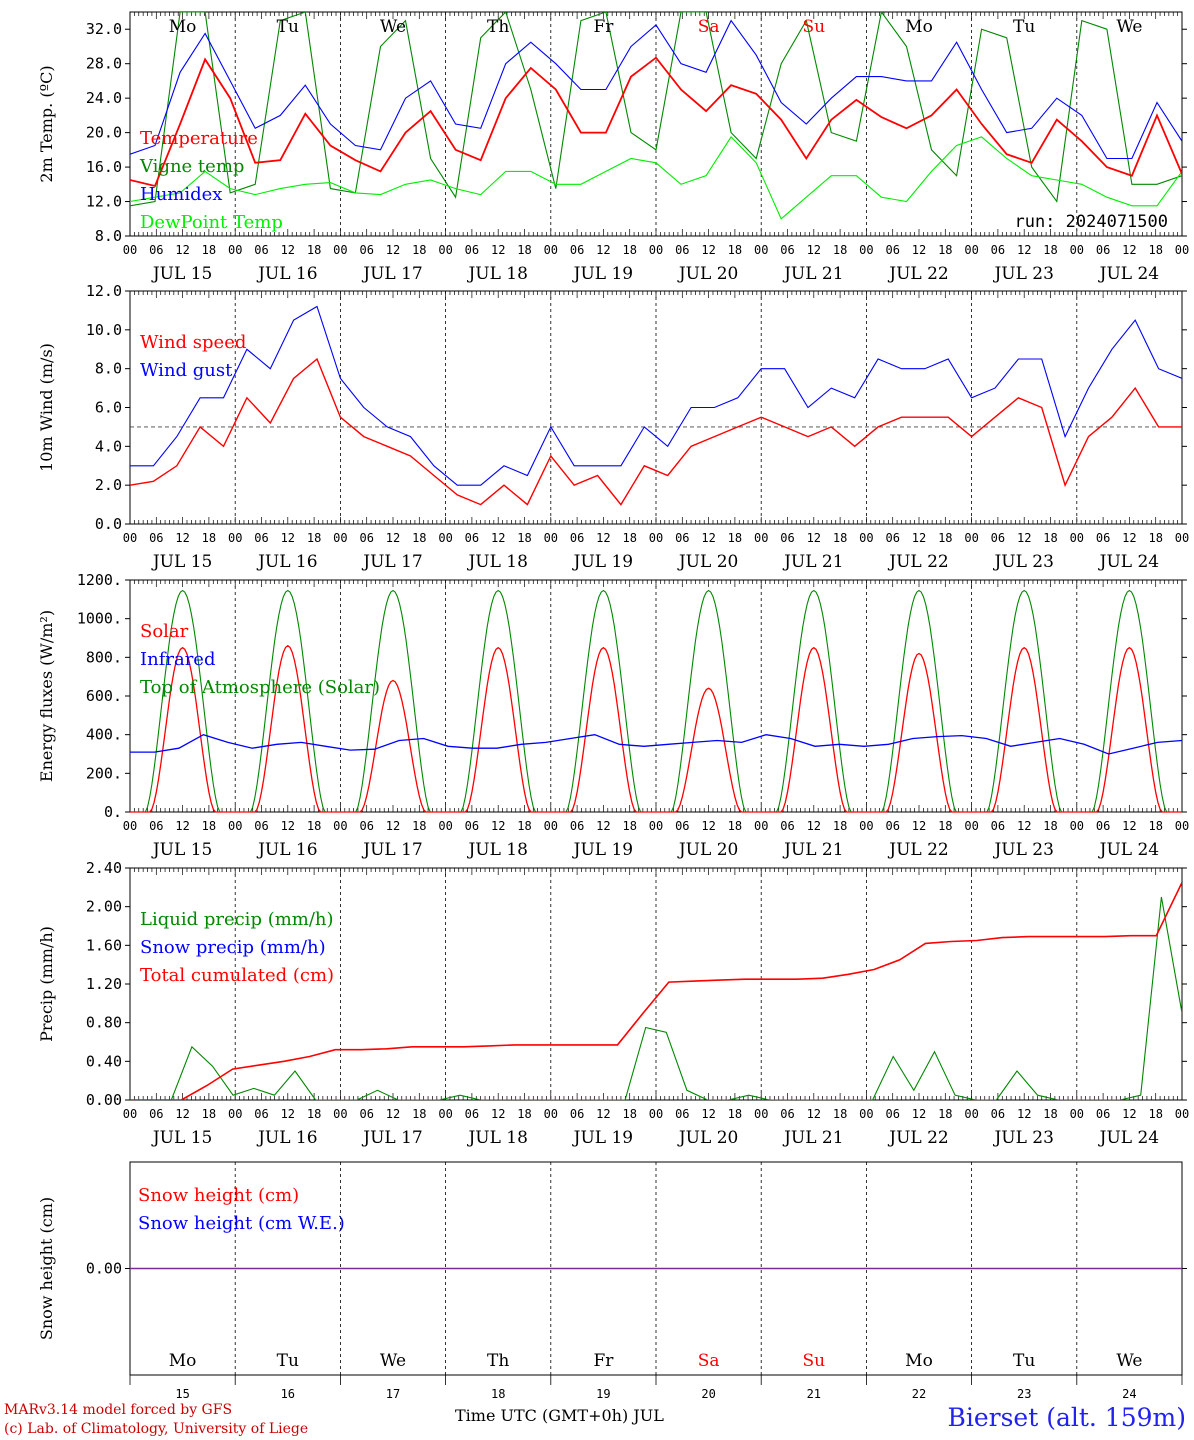 The height and width of the screenshot is (1440, 1194). I want to click on y-tick-label: 24.0, so click(104, 98).